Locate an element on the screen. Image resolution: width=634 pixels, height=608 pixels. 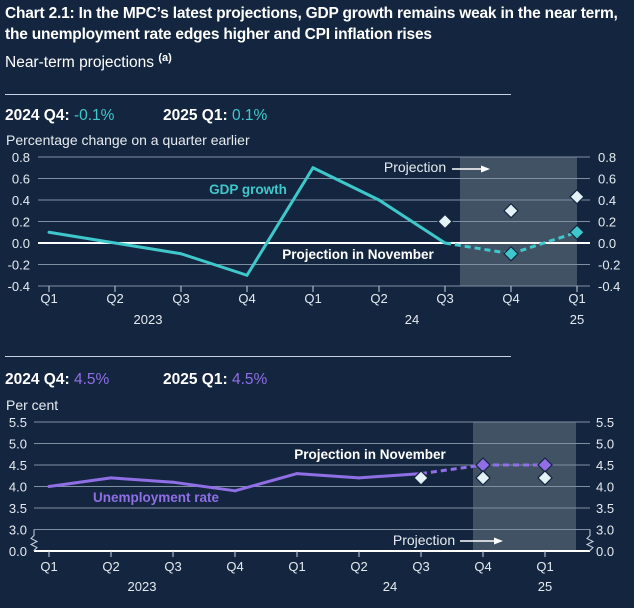
gdp-y-tick-right: -0.2 is located at coordinates (609, 265).